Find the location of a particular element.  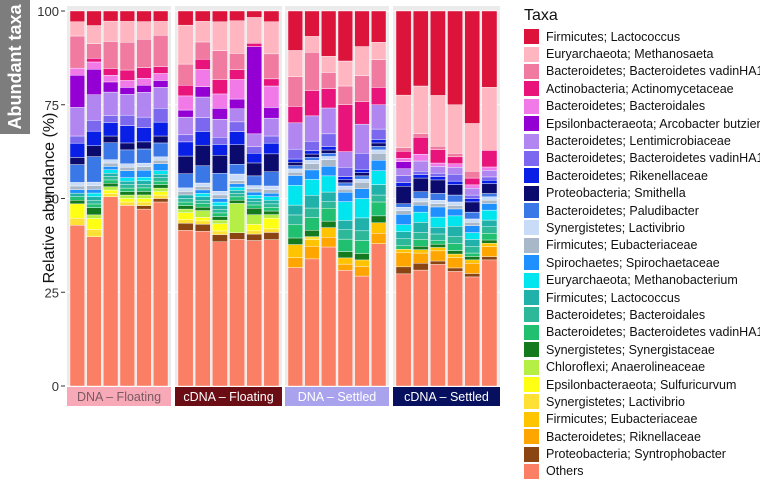

y-tick-label: 0 is located at coordinates (55, 386).